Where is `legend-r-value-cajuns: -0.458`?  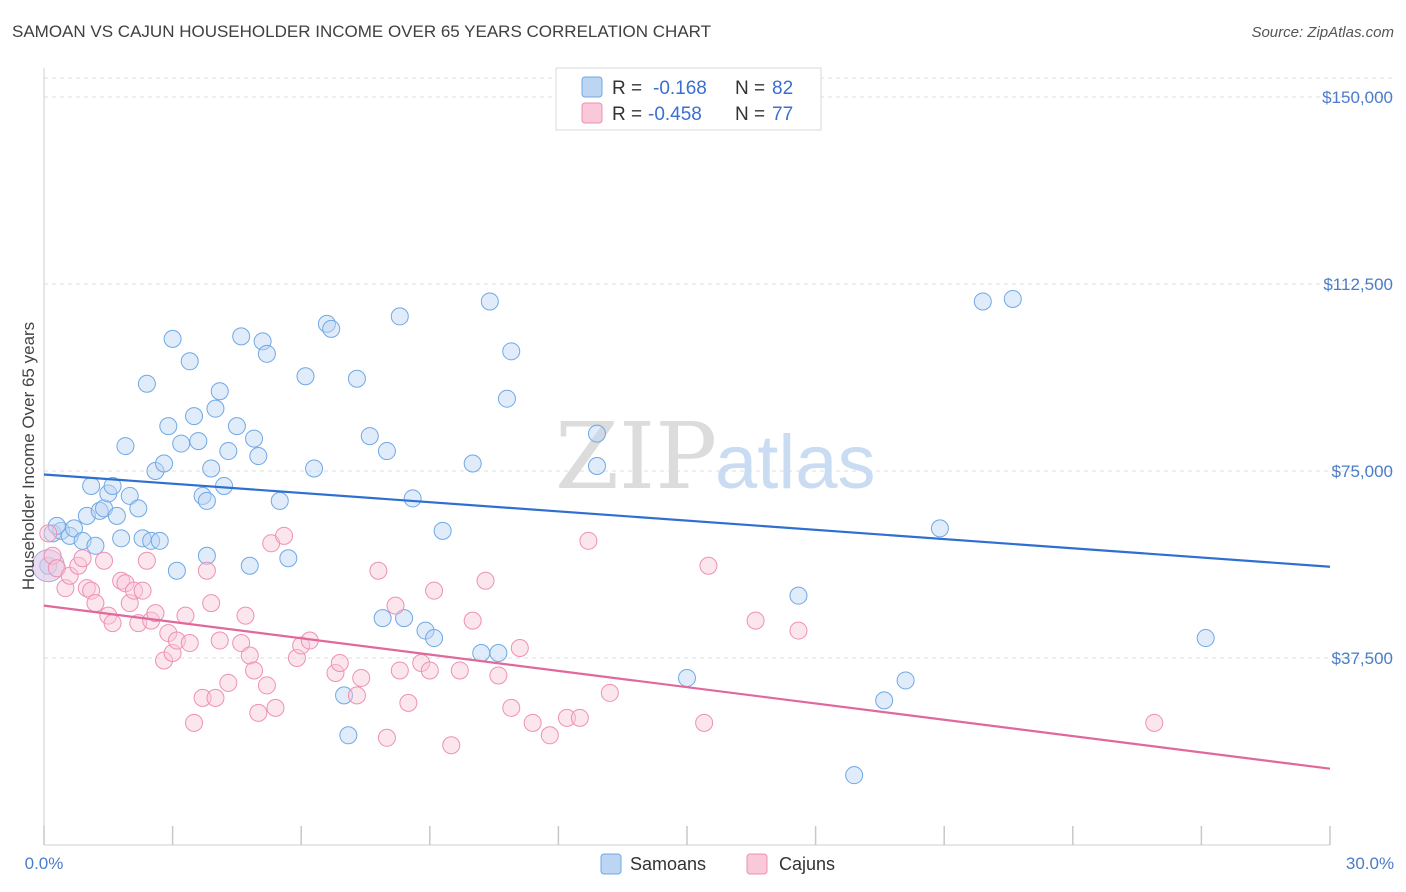
legend-r-value-cajuns: -0.458 is located at coordinates (675, 114).